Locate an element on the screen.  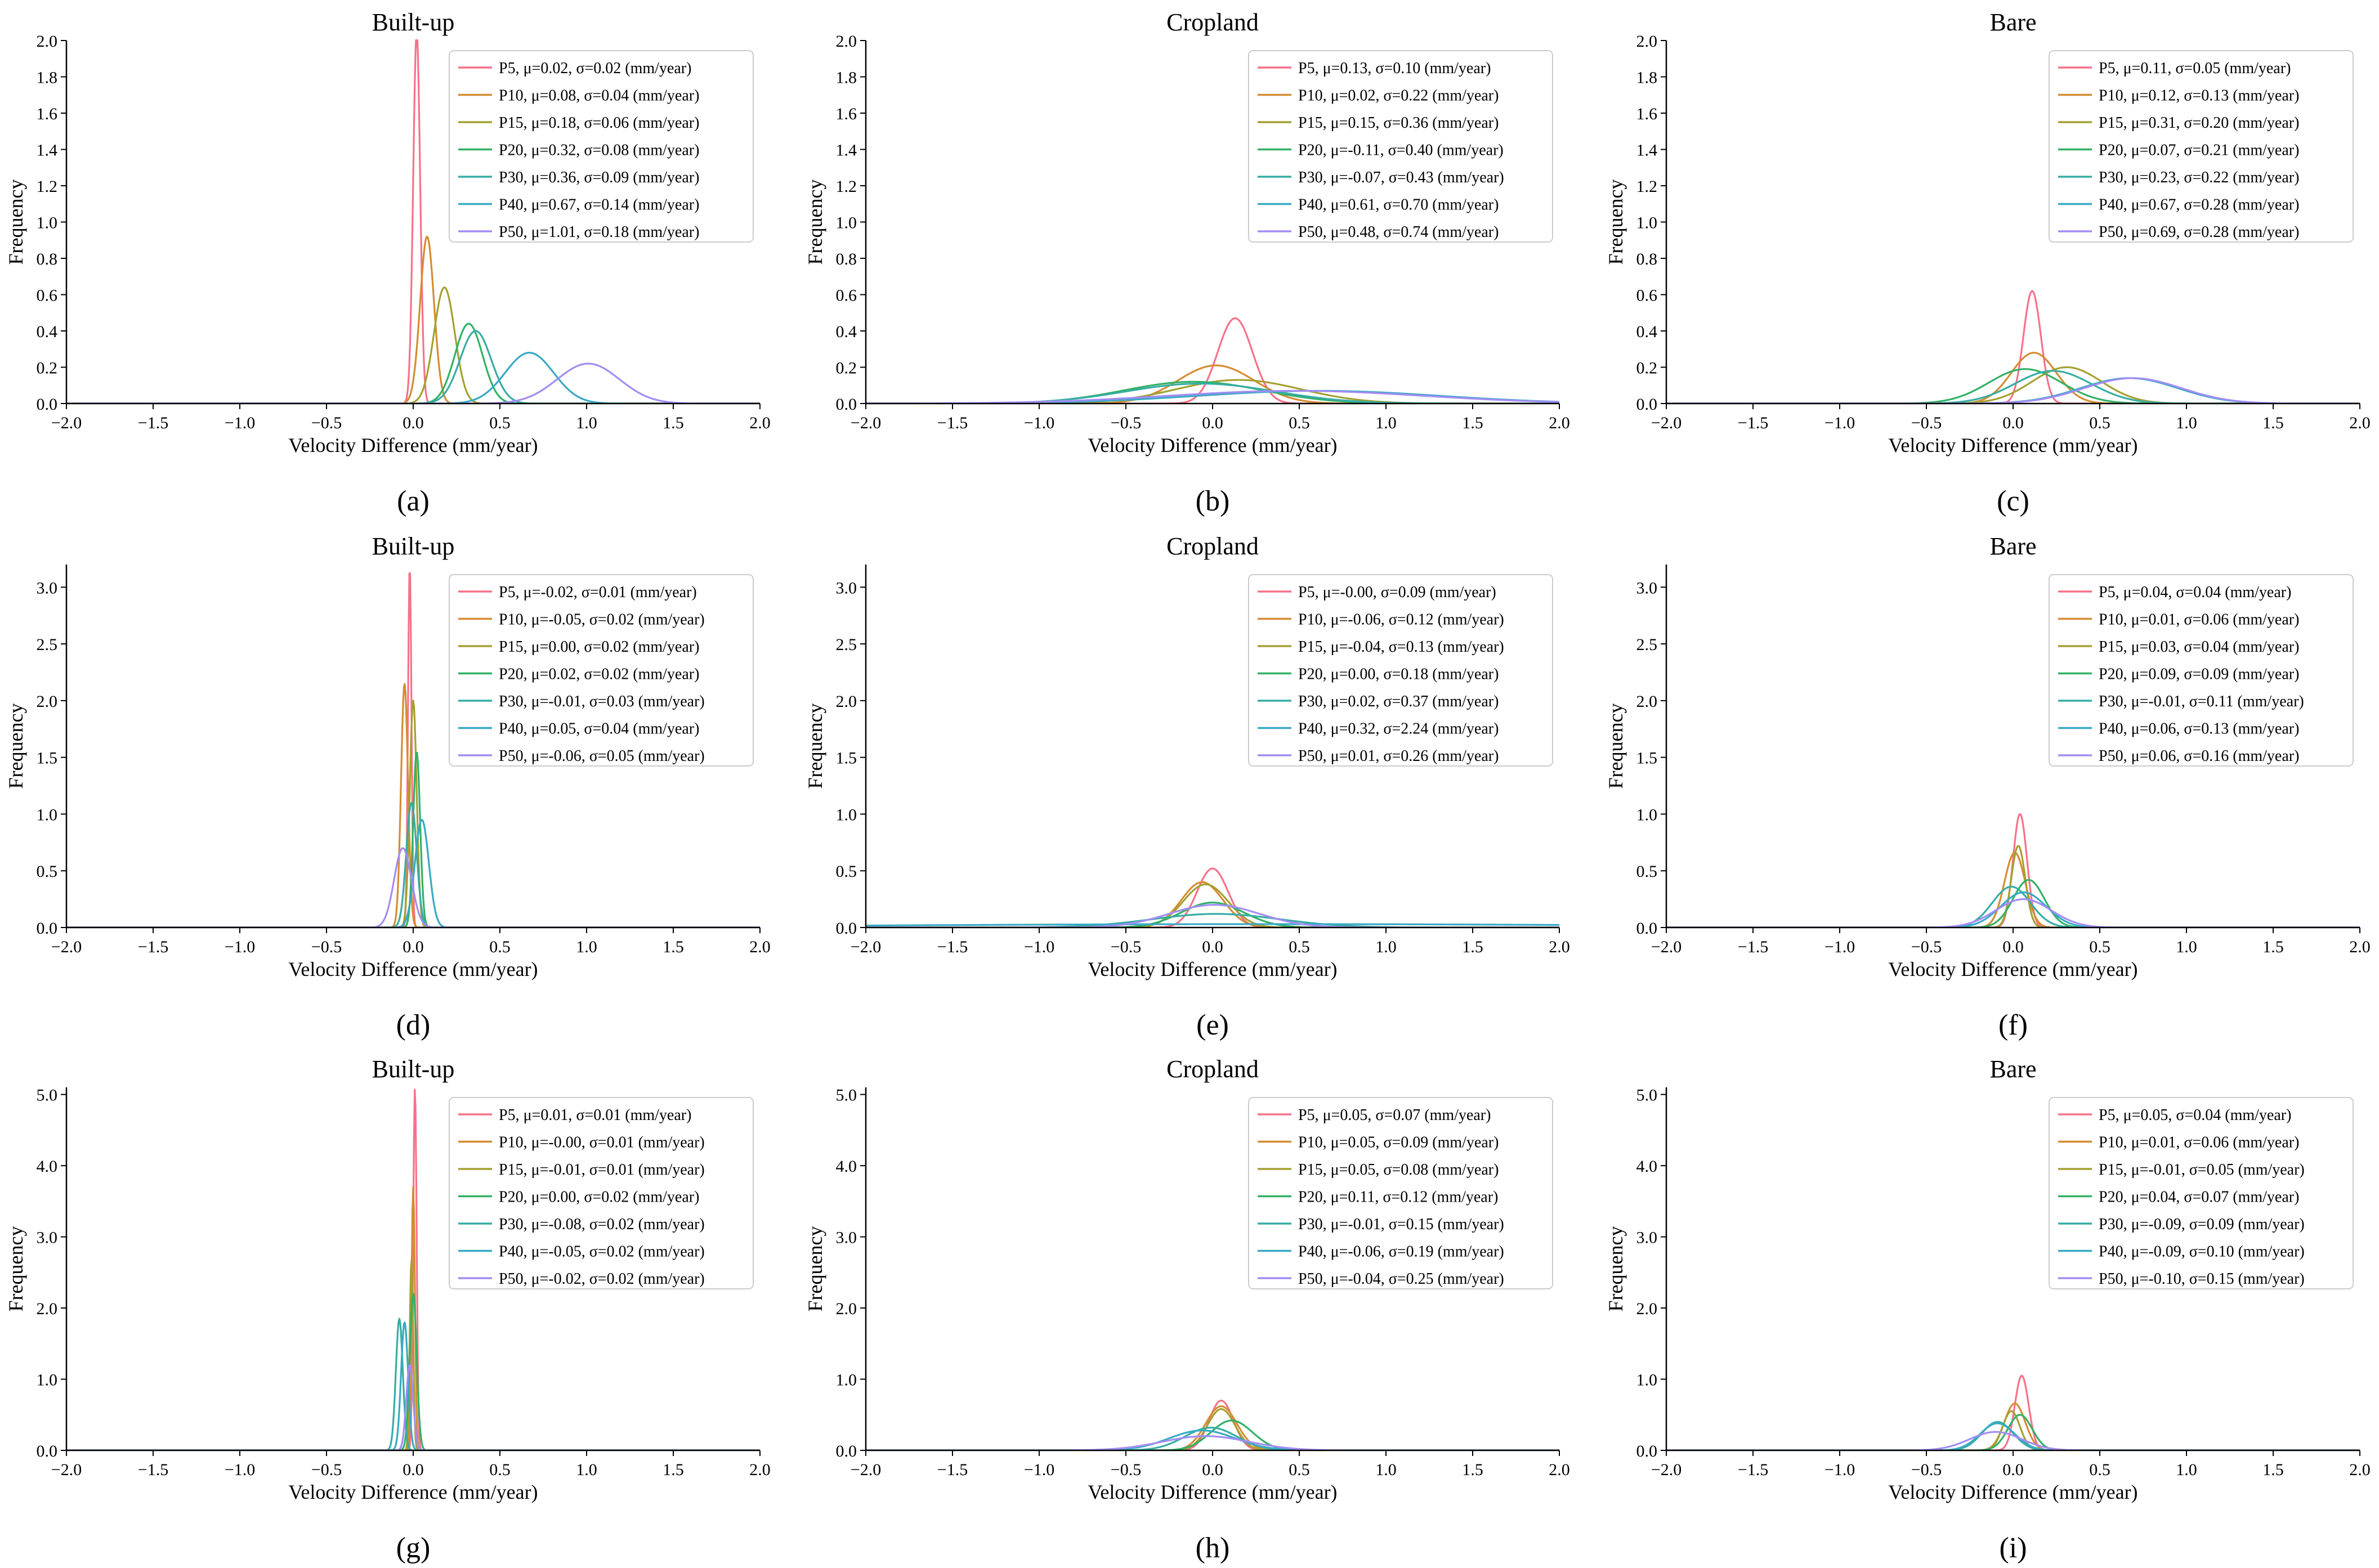
legend-entry: P50, μ=0.06, σ=0.16 (mm/year) is located at coordinates (2199, 756).